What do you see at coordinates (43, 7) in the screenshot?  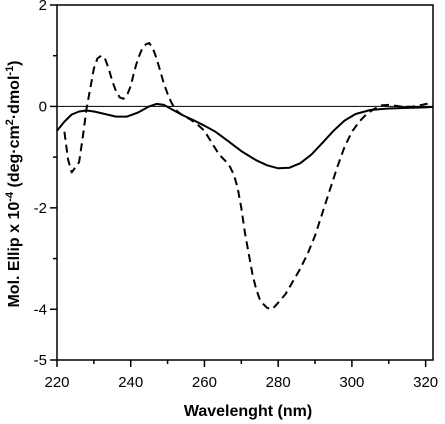 I see `y-tick-label: 2` at bounding box center [43, 7].